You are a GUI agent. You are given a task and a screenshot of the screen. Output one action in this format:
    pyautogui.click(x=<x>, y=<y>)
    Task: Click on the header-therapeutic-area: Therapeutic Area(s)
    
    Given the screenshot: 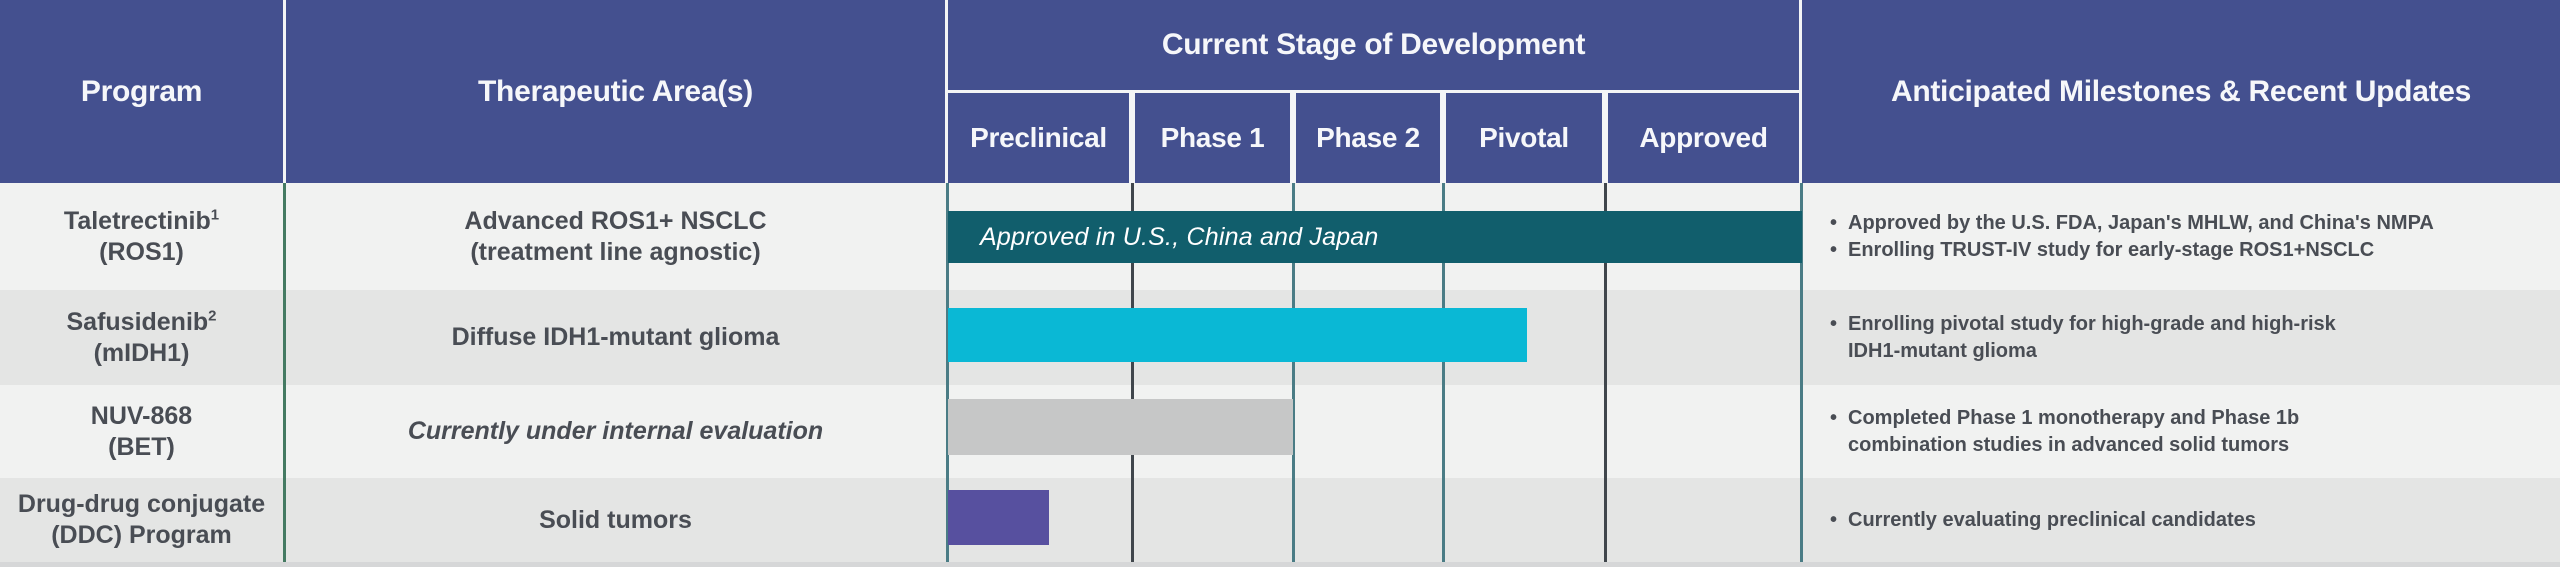 What is the action you would take?
    pyautogui.click(x=615, y=91)
    